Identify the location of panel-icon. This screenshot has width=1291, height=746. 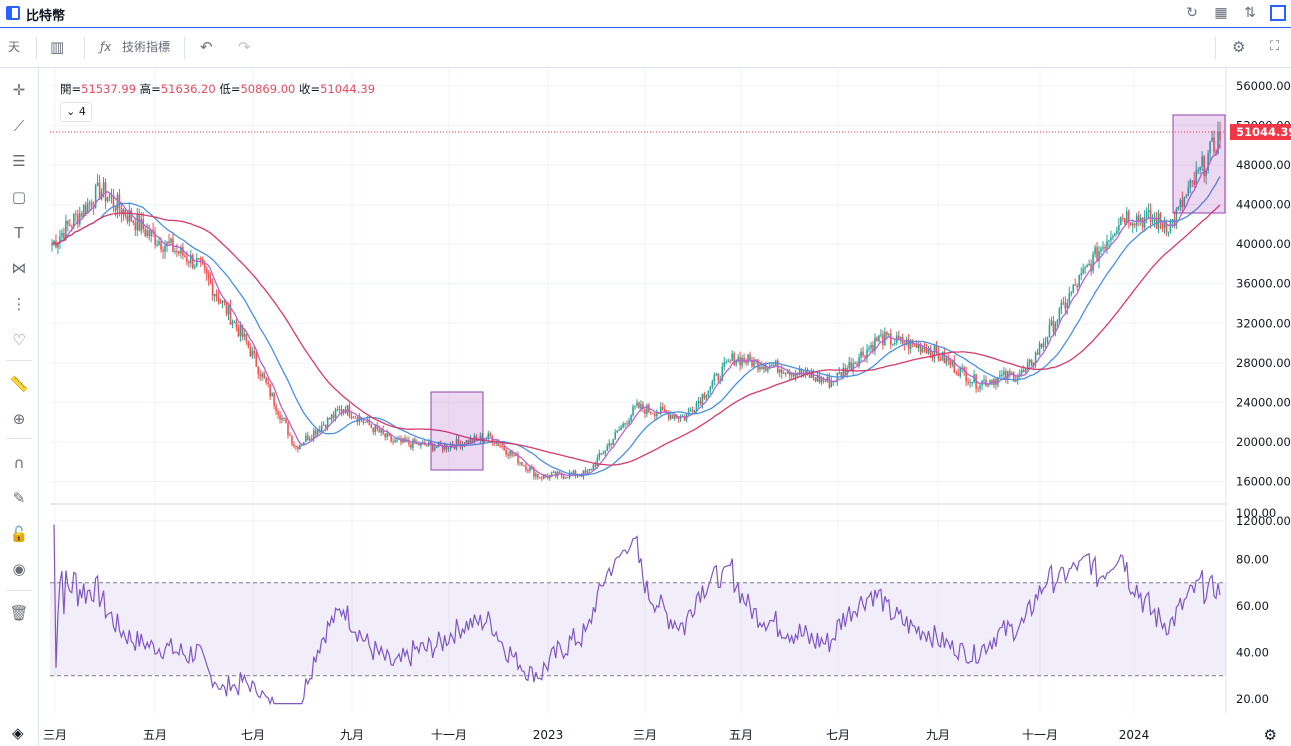
(13, 13).